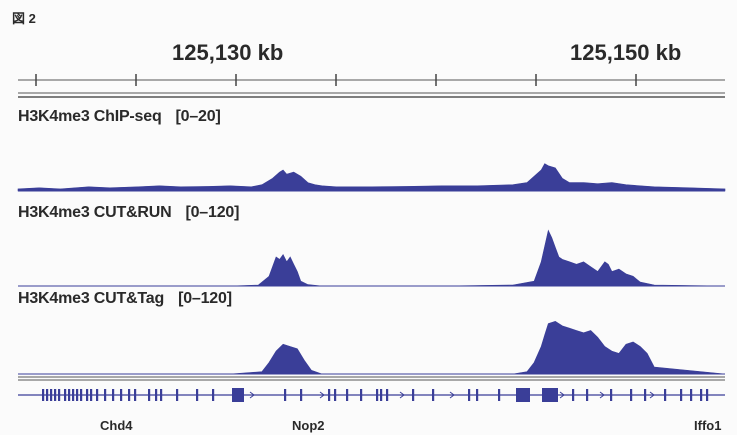  I want to click on gene-label-chd4: Chd4, so click(116, 425).